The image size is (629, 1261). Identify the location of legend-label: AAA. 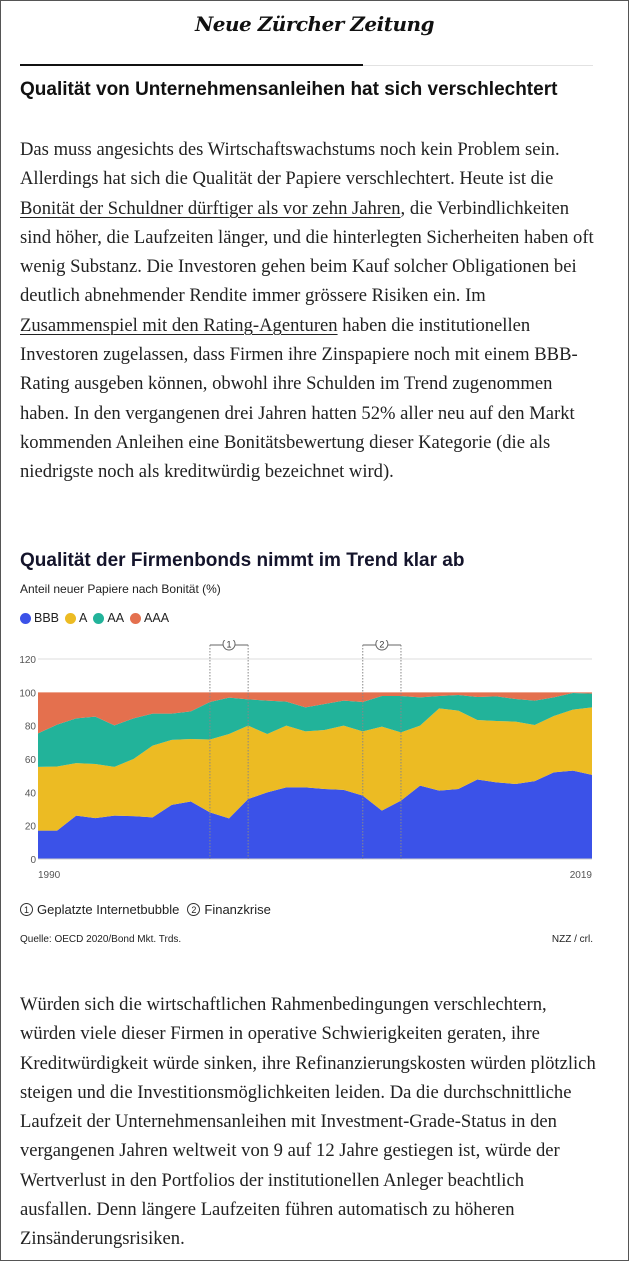
(157, 618).